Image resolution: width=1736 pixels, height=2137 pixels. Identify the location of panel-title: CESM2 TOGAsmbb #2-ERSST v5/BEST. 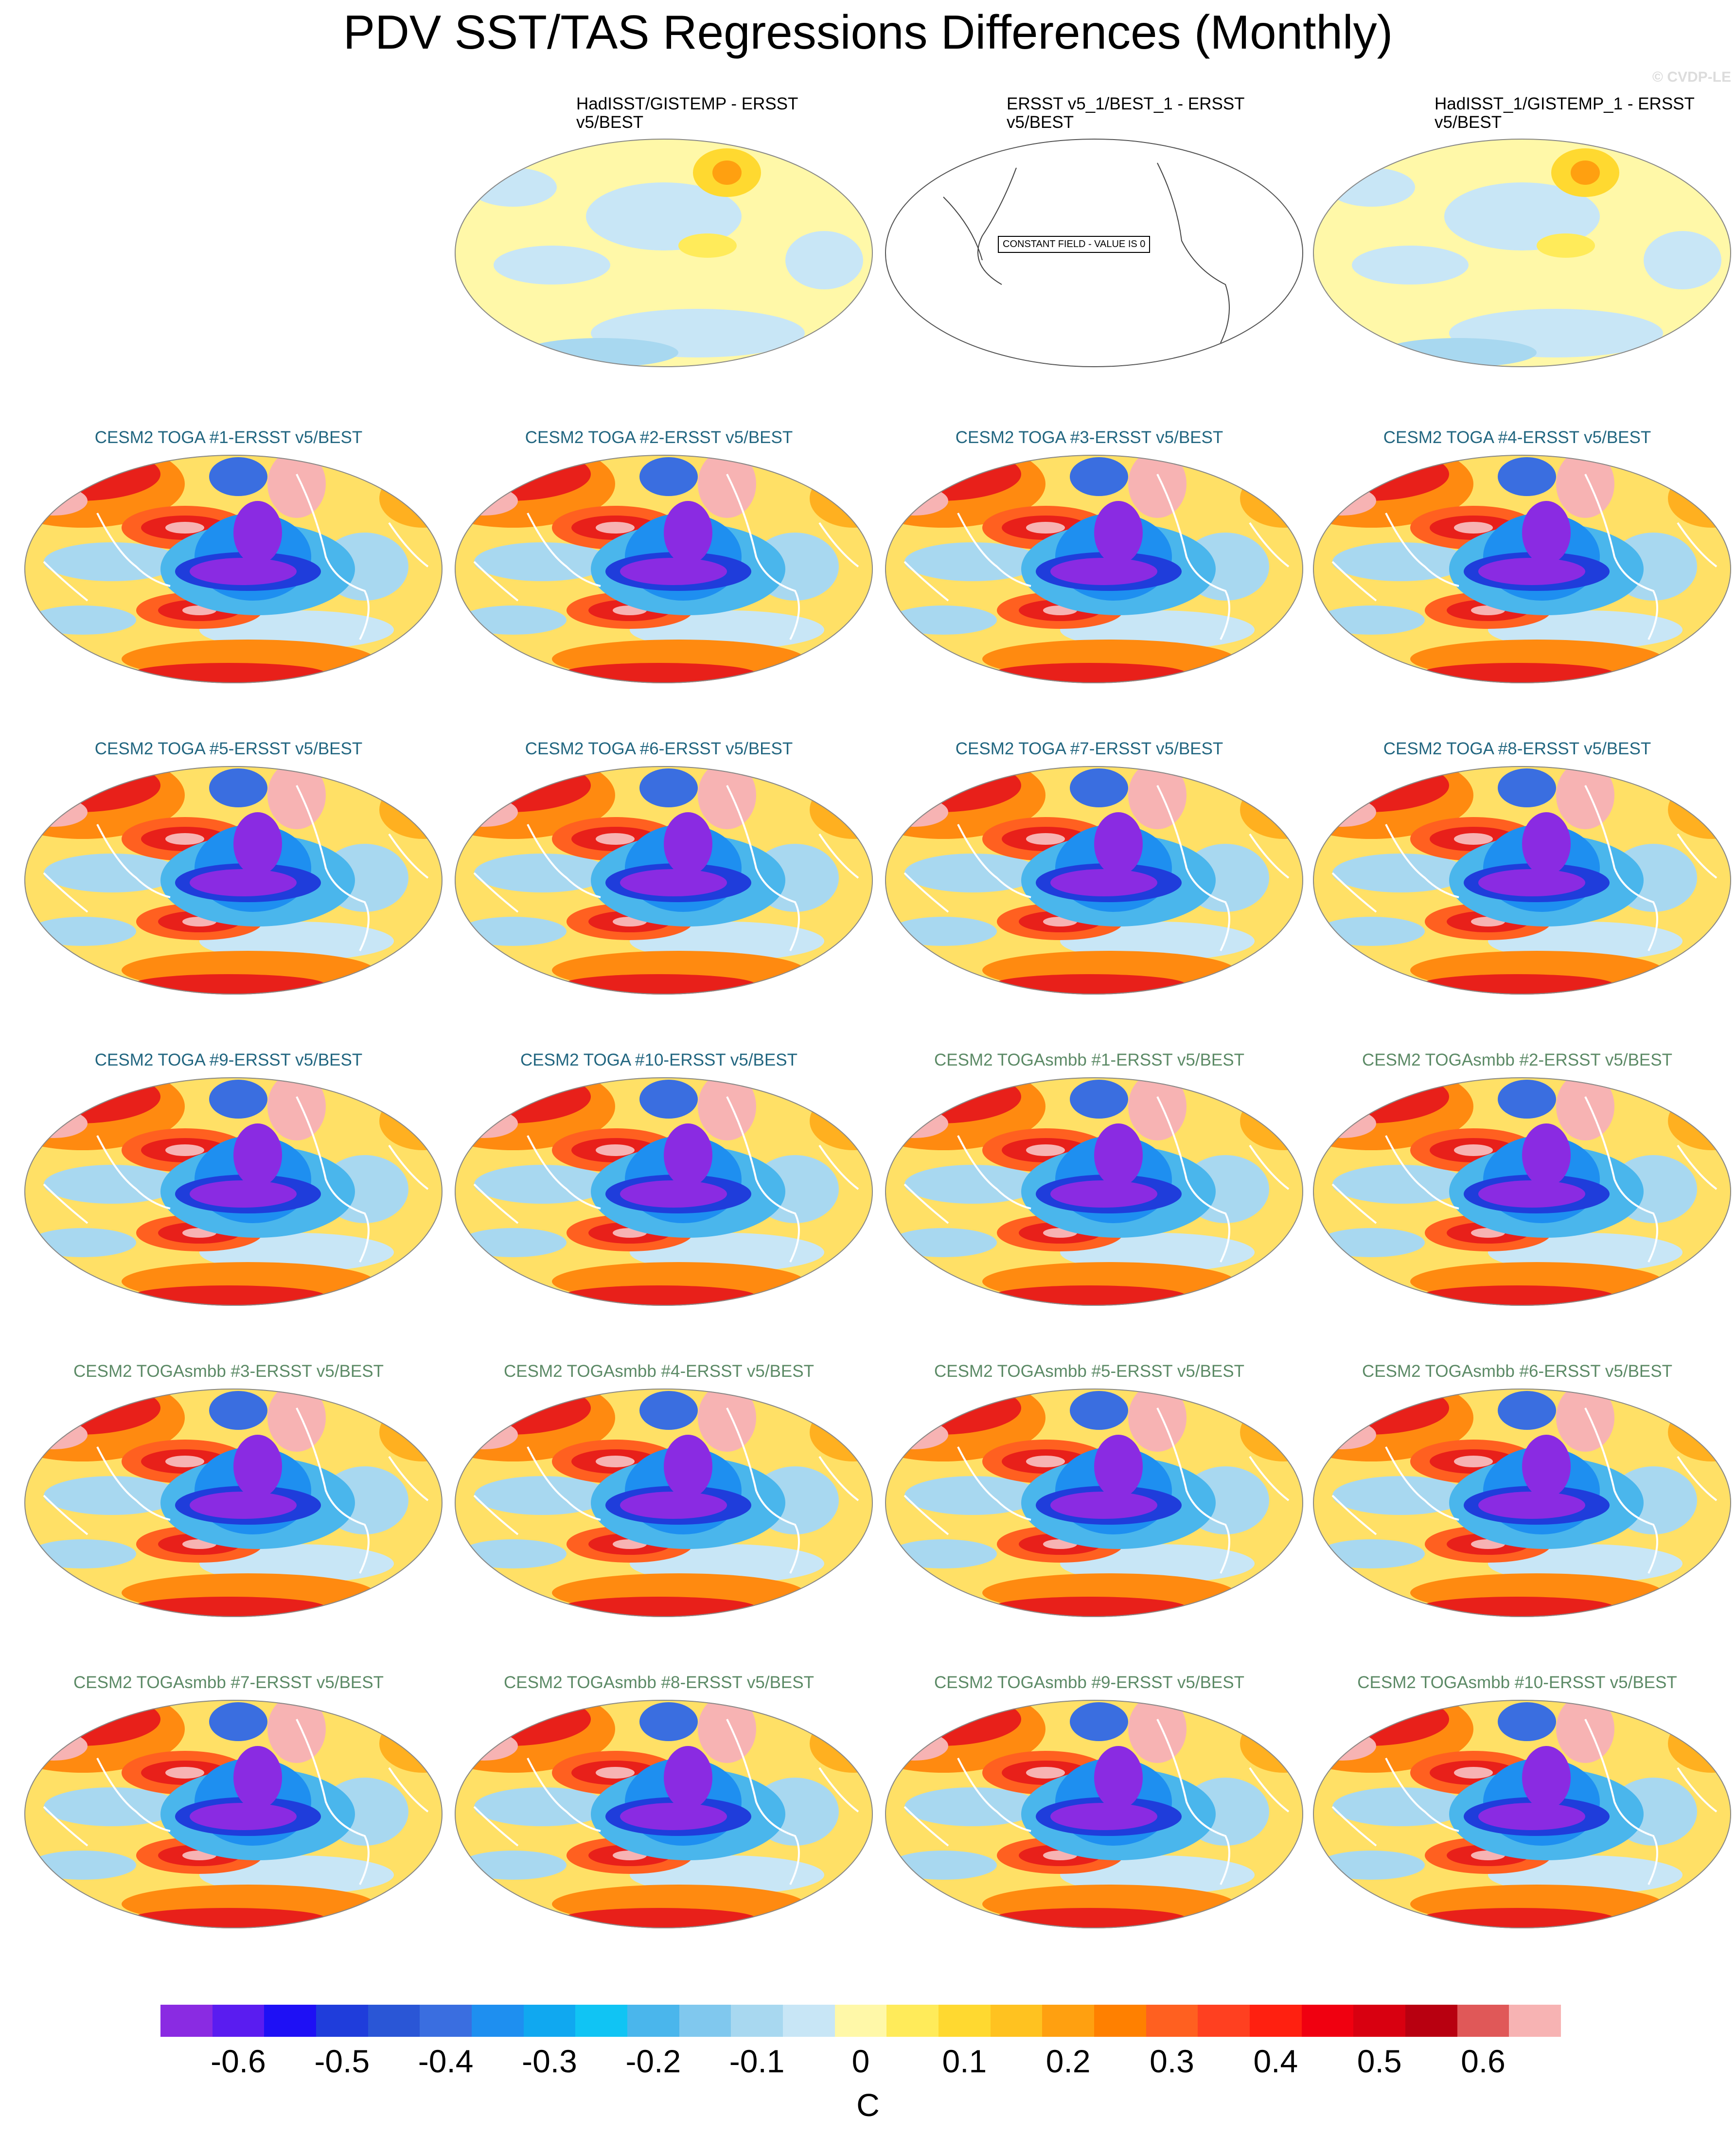
(1517, 1060).